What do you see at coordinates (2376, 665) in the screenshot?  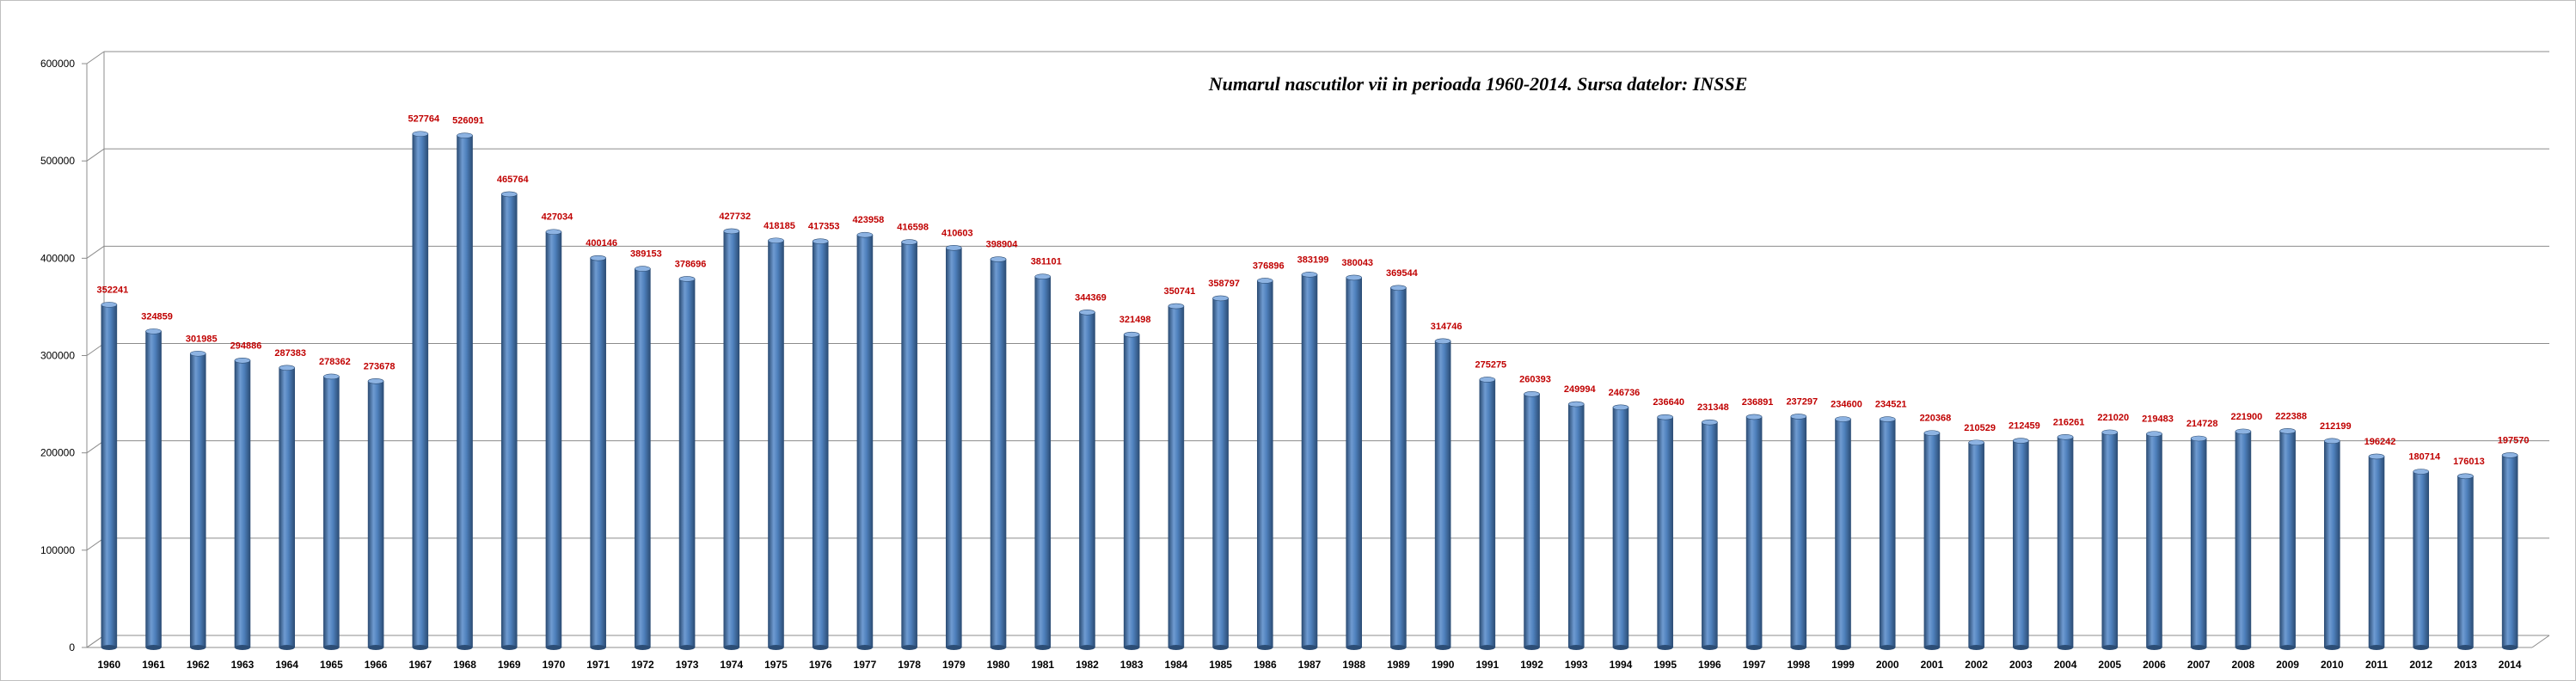 I see `x-tick-label: 2011` at bounding box center [2376, 665].